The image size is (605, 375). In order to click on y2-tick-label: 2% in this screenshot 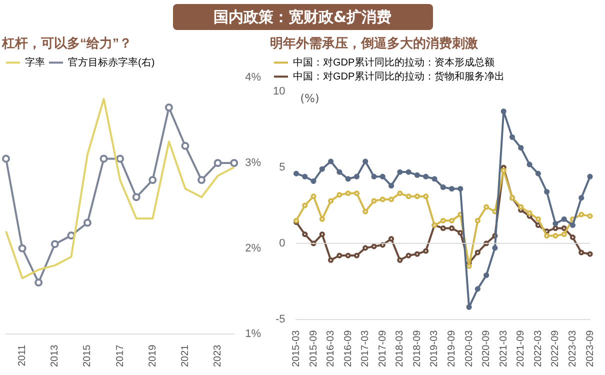, I will do `click(253, 248)`.